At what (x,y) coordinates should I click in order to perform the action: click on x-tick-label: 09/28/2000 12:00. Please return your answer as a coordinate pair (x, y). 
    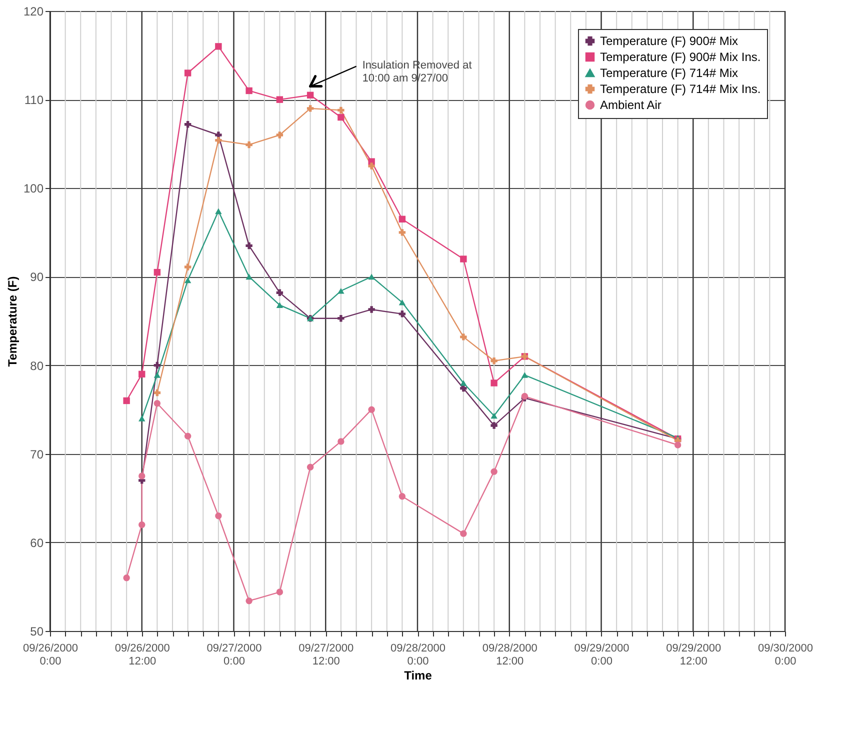
    Looking at the image, I should click on (510, 655).